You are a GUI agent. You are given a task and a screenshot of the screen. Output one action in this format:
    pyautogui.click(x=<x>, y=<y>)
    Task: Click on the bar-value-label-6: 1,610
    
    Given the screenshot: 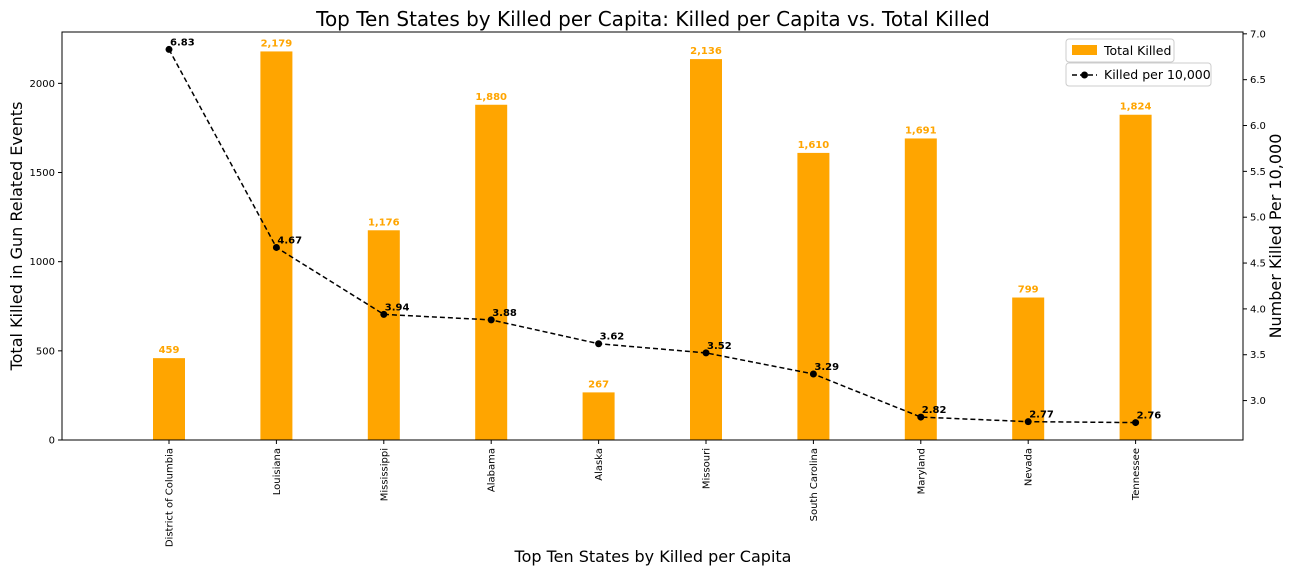 What is the action you would take?
    pyautogui.click(x=814, y=145)
    